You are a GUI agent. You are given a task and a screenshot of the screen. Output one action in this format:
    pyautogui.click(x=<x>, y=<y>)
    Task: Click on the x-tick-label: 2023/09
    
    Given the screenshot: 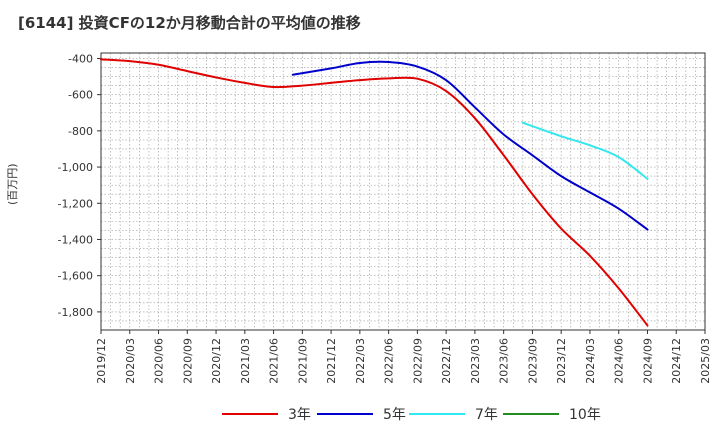 What is the action you would take?
    pyautogui.click(x=532, y=361)
    